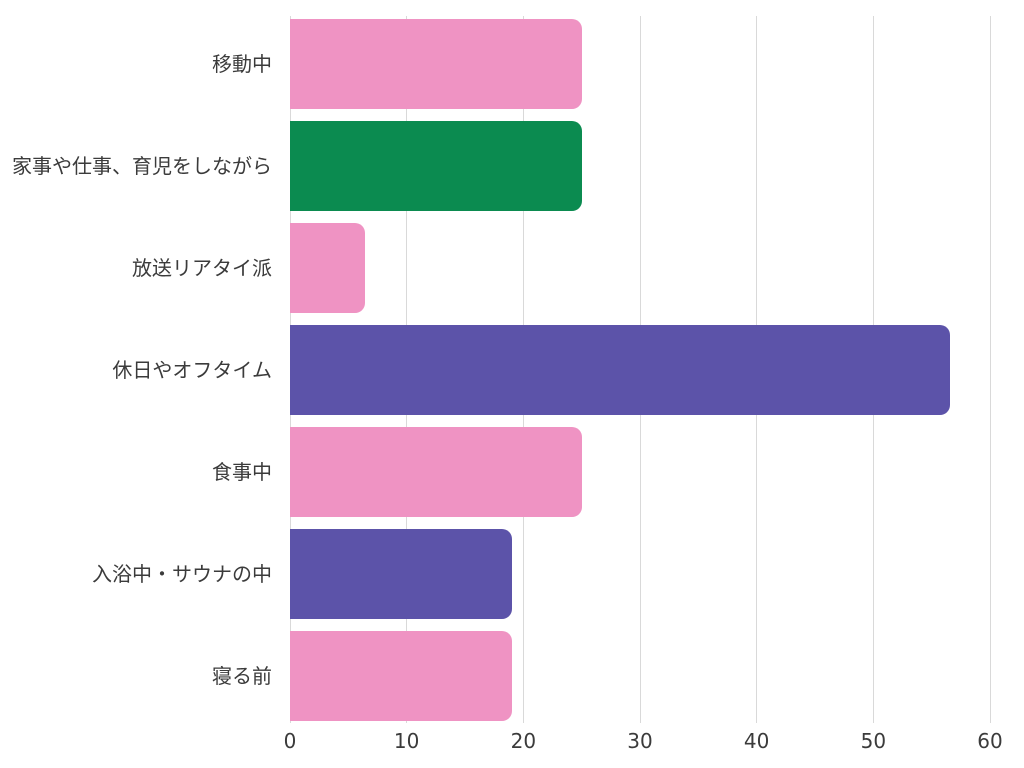  I want to click on category-label-3: 休日やオフタイム, so click(192, 369).